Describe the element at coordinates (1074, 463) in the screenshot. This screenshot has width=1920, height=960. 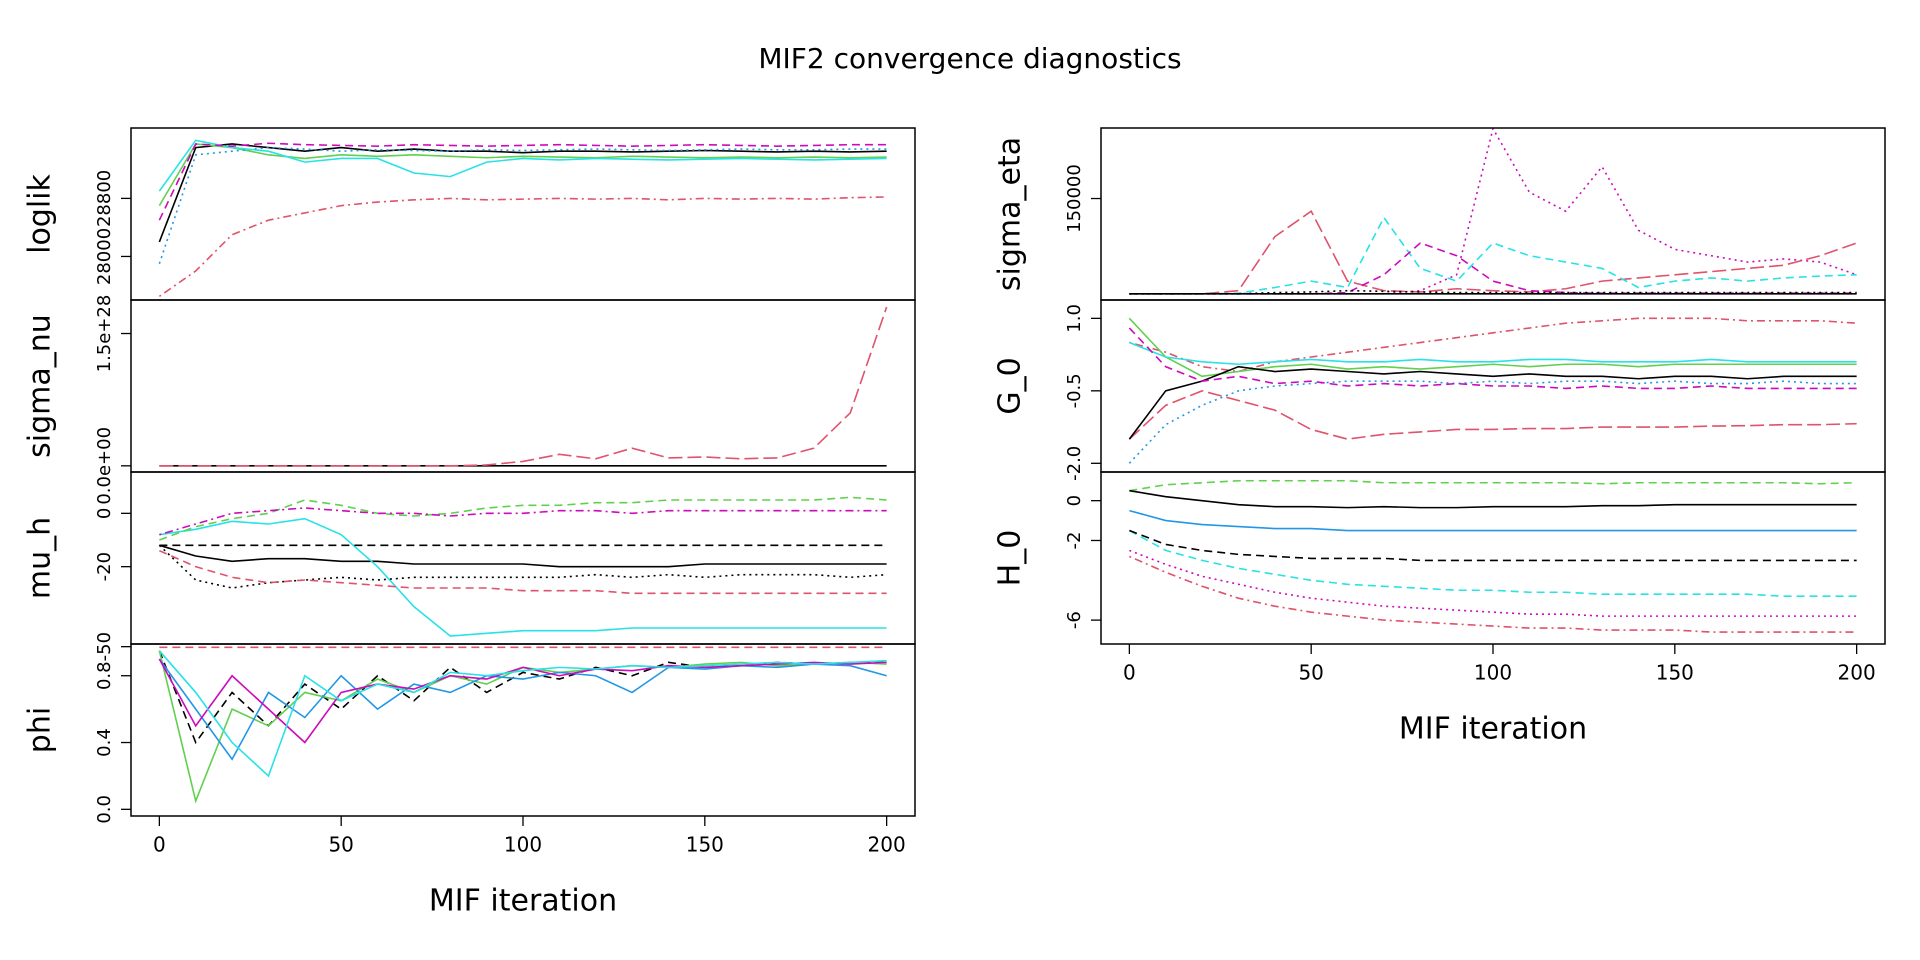
I see `y-tick-label: -2.0` at that location.